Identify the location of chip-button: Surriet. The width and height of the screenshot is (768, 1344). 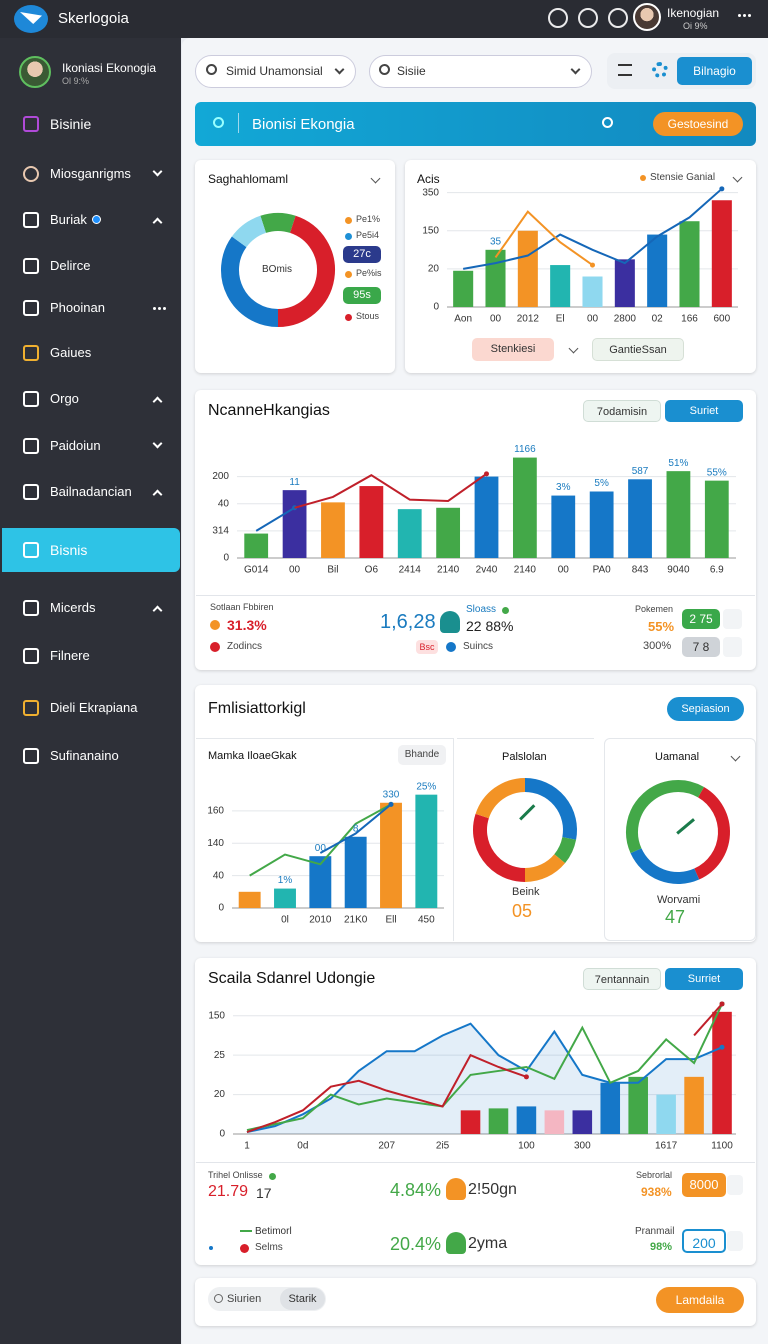
(704, 979).